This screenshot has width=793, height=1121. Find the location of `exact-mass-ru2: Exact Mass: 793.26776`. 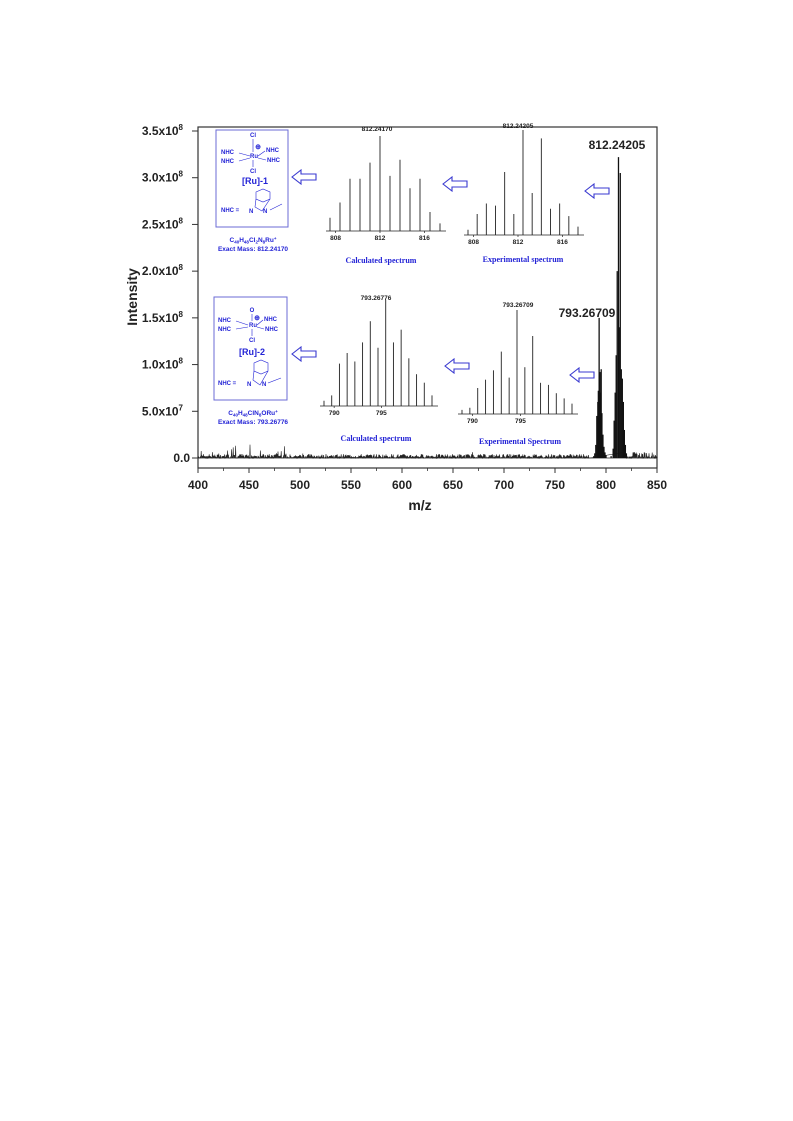

exact-mass-ru2: Exact Mass: 793.26776 is located at coordinates (253, 422).